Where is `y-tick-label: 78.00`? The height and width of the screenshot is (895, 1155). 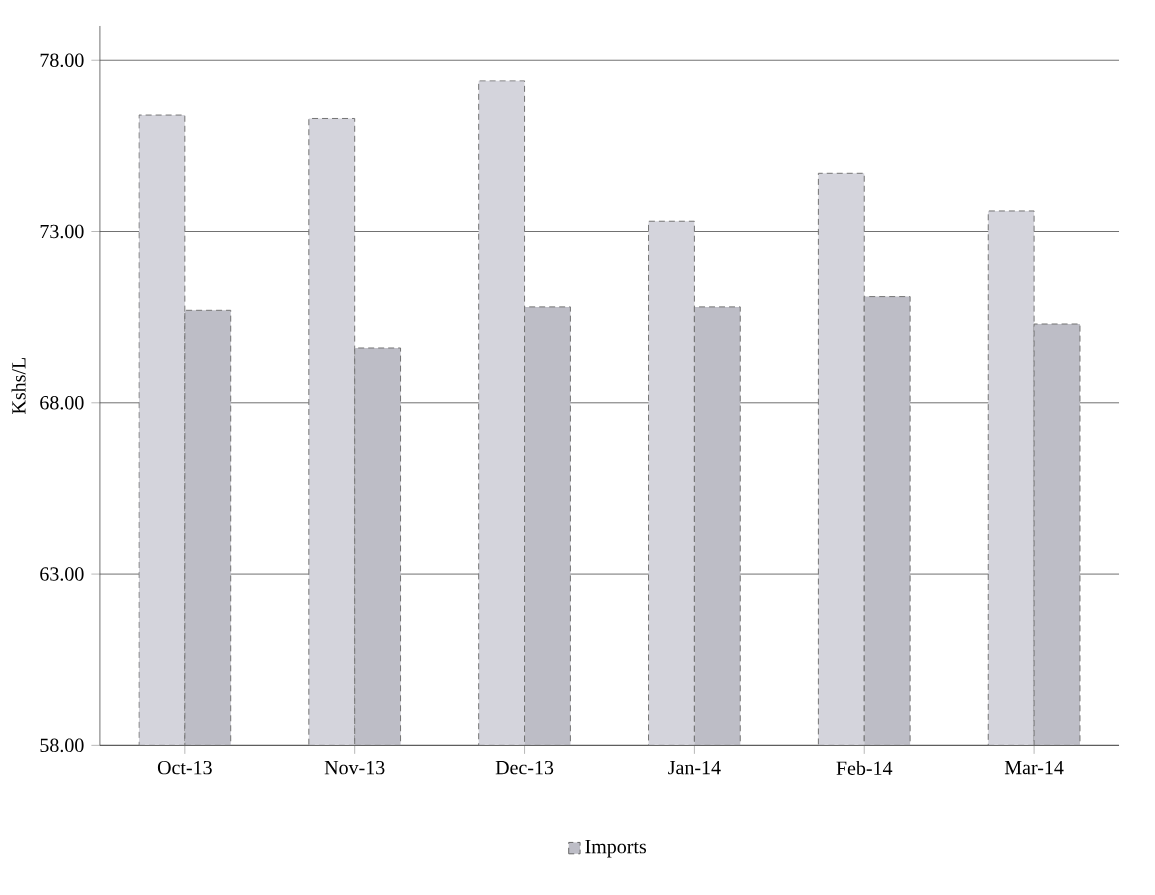
y-tick-label: 78.00 is located at coordinates (62, 60).